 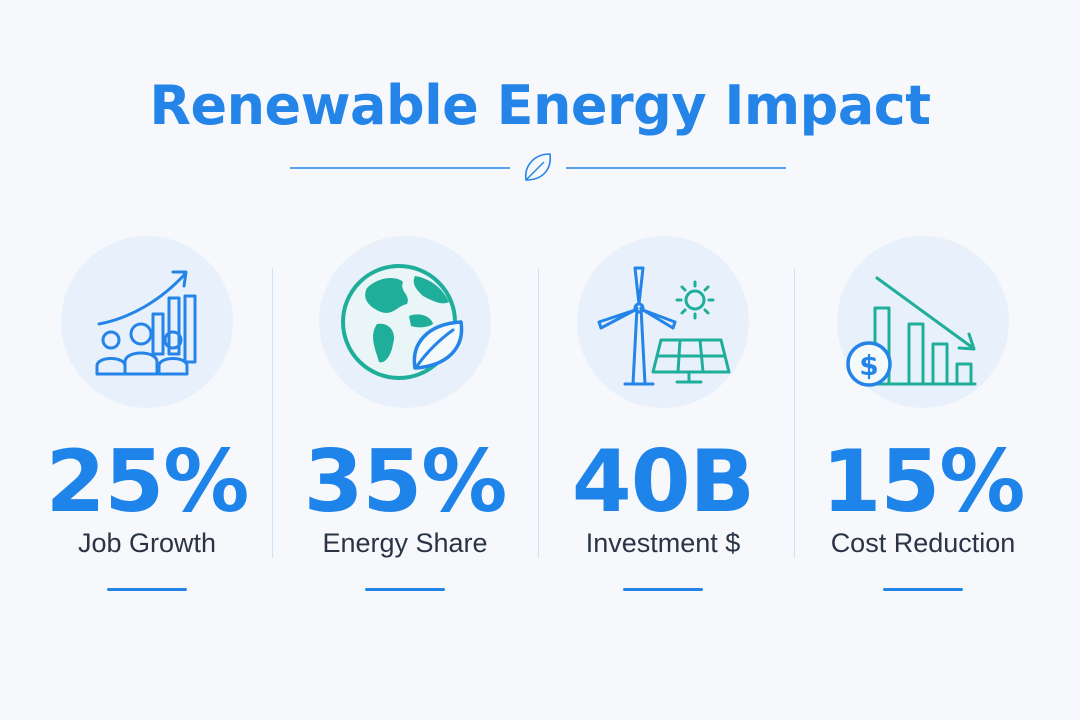 What do you see at coordinates (663, 416) in the screenshot?
I see `stat-investment: 40B Investment $` at bounding box center [663, 416].